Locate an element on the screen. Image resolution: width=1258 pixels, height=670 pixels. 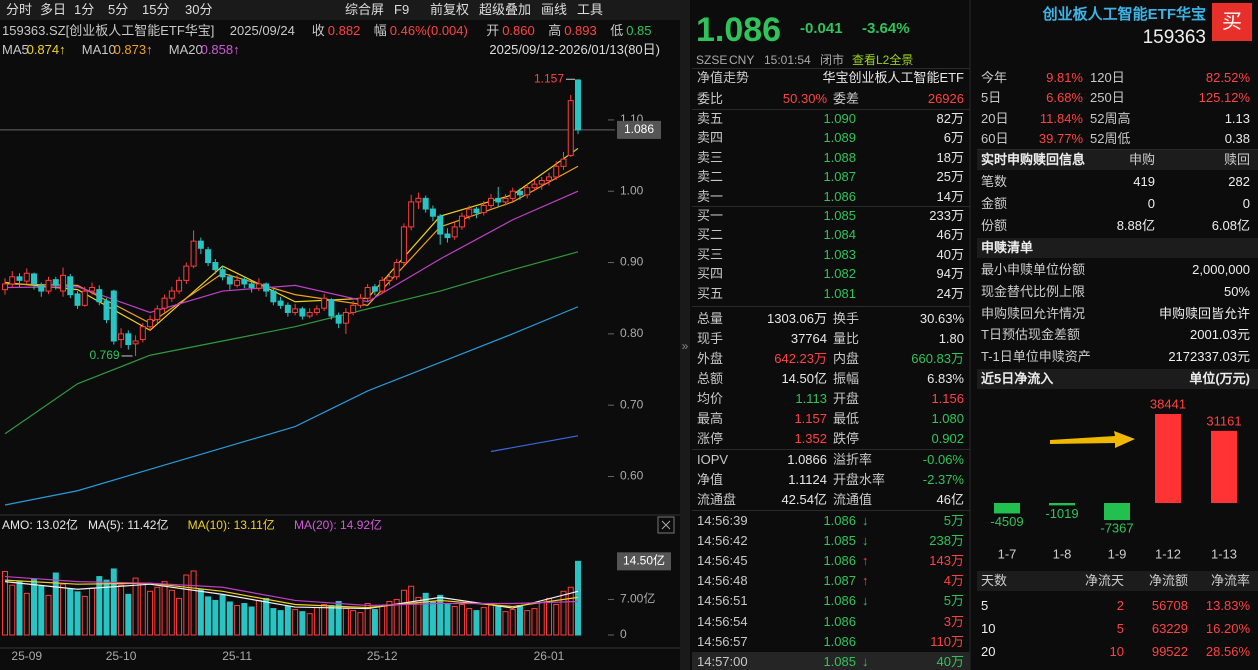
y-tick-label: 0.90 is located at coordinates (632, 262).